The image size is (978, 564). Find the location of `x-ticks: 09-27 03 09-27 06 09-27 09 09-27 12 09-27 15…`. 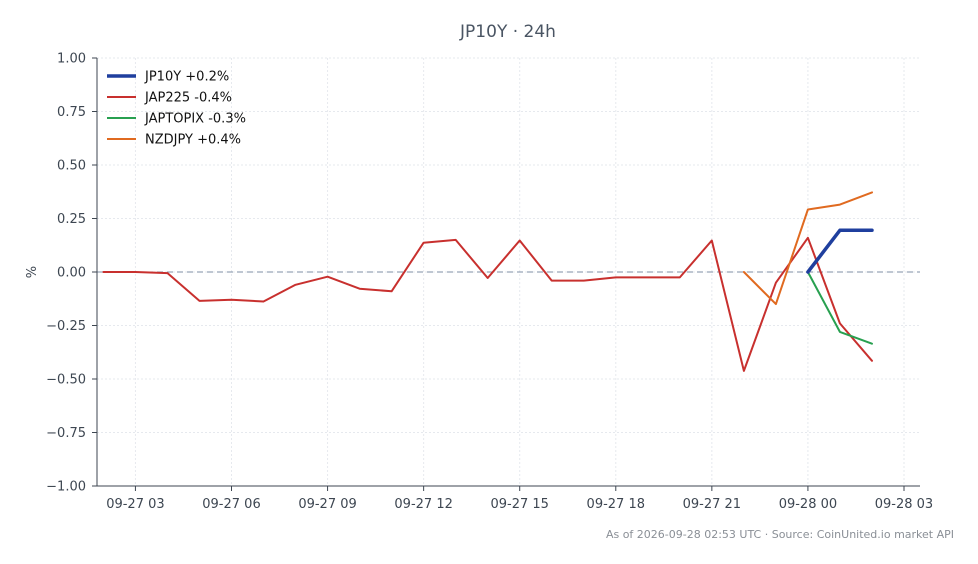

x-ticks: 09-27 03 09-27 06 09-27 09 09-27 12 09-27 15… is located at coordinates (519, 499).